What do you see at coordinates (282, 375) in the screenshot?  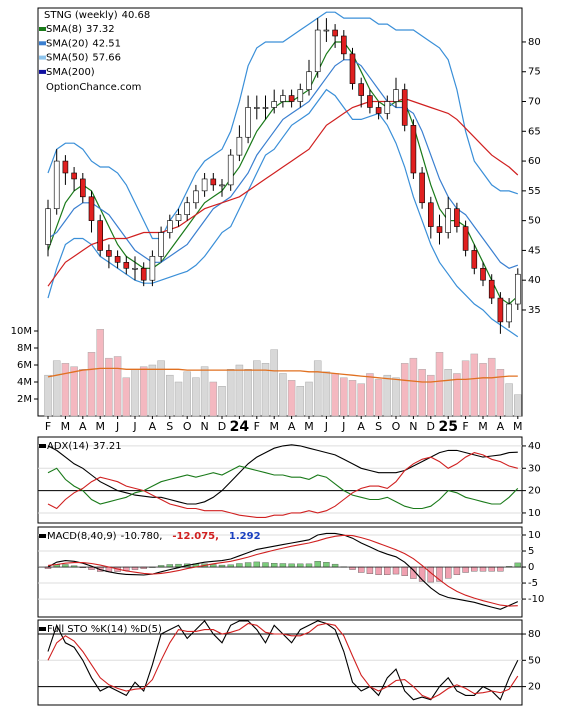 I see `volume-average-line` at bounding box center [282, 375].